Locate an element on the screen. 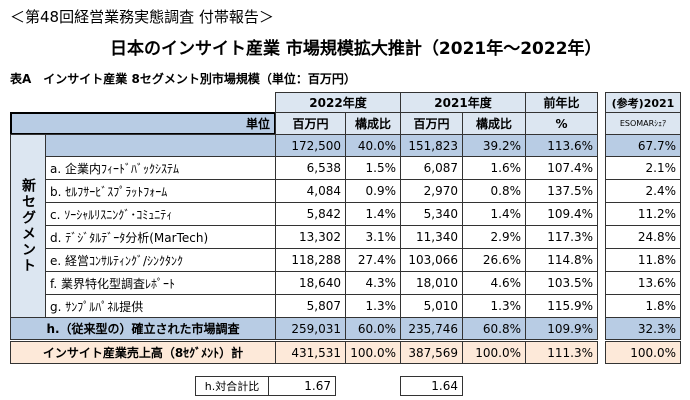  value-cell: 60.0% is located at coordinates (373, 328).